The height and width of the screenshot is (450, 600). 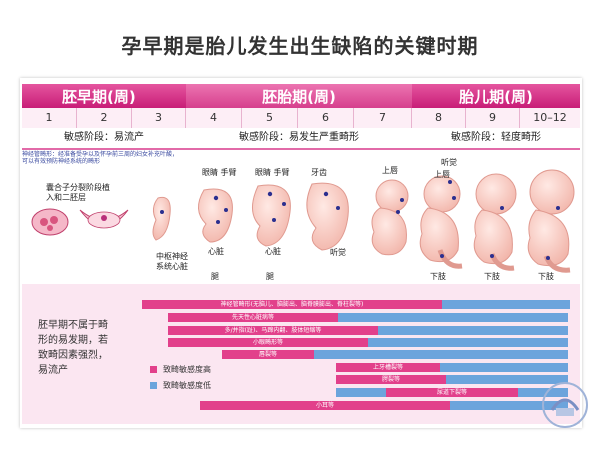 I want to click on sensitivity-embryo: 敏感阶段：易发生严重畸形, so click(x=299, y=137).